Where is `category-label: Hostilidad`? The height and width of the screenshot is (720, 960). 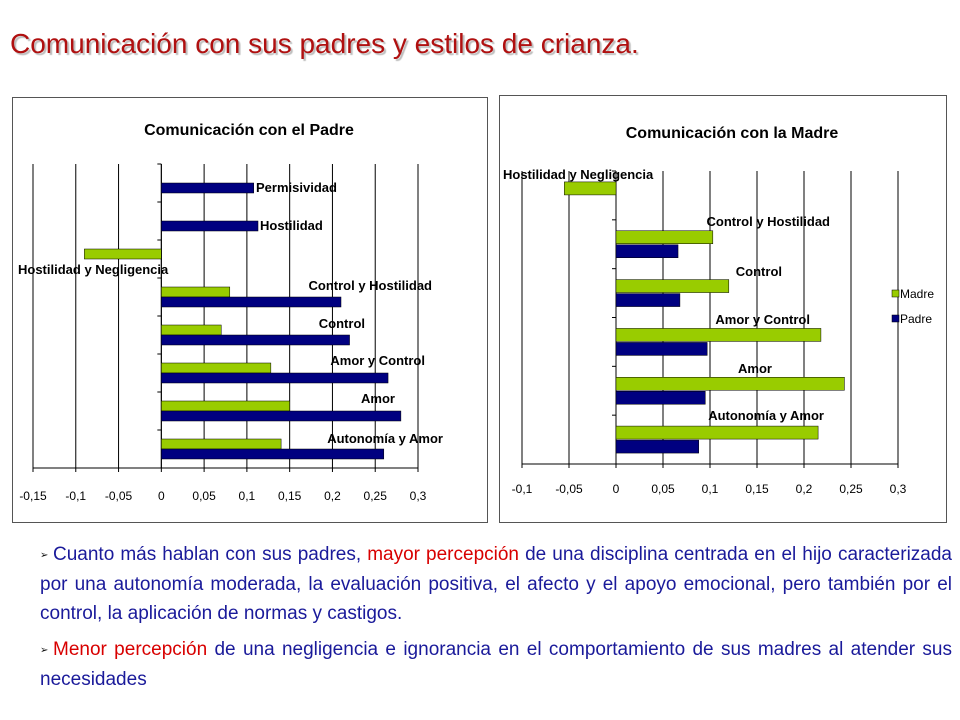 category-label: Hostilidad is located at coordinates (291, 225).